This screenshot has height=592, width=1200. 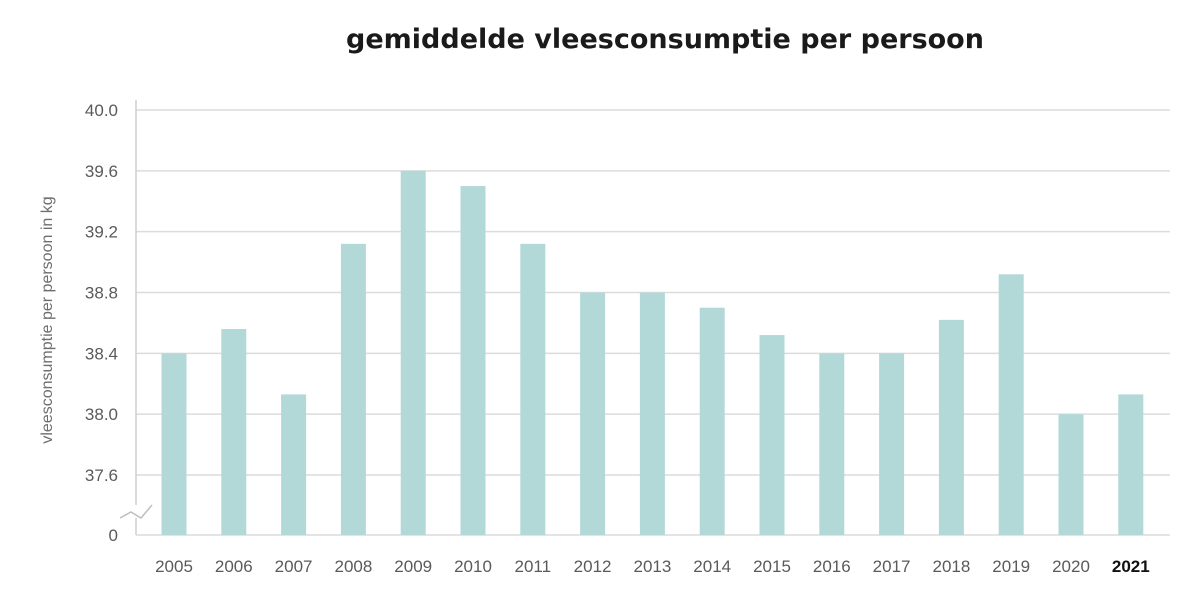 What do you see at coordinates (593, 413) in the screenshot?
I see `bar-2012` at bounding box center [593, 413].